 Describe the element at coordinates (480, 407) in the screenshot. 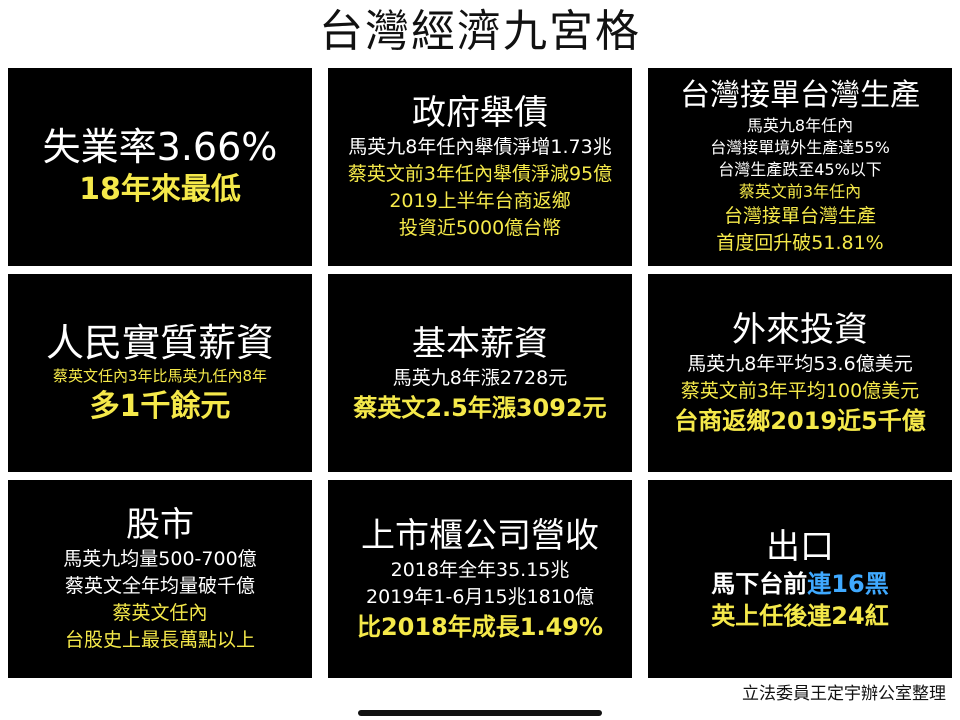

I see `cell-line: 蔡英文2.5年漲3092元` at that location.